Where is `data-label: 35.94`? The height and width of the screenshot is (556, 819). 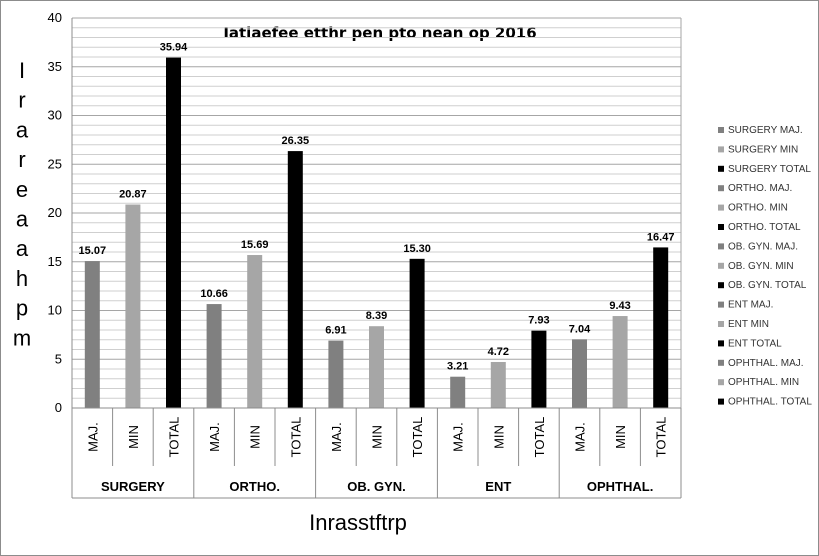
data-label: 35.94 is located at coordinates (174, 48).